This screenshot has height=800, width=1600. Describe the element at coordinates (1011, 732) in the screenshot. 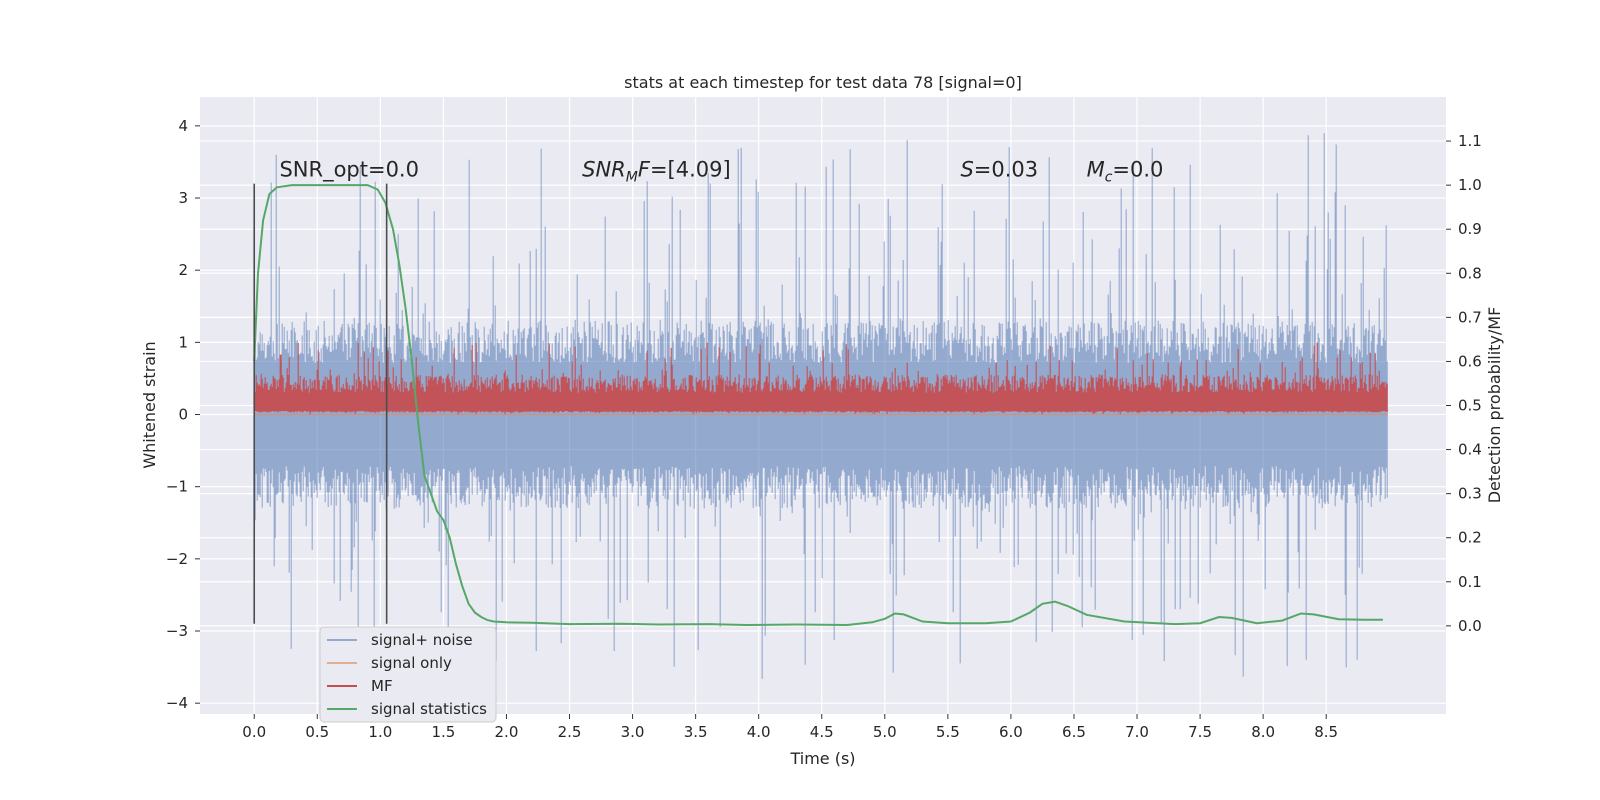

I see `x-tick-label-12: 6.0` at that location.